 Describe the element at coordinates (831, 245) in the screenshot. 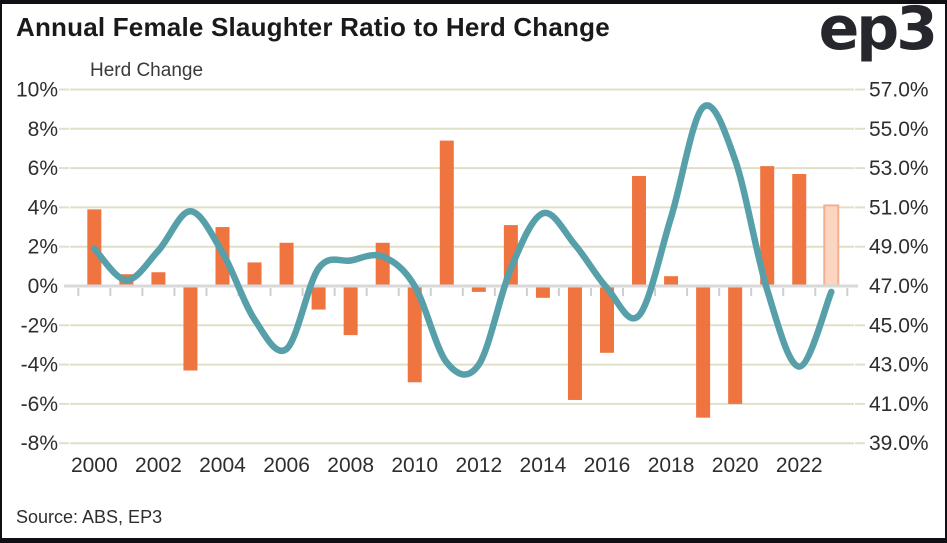

I see `bar-forecast` at that location.